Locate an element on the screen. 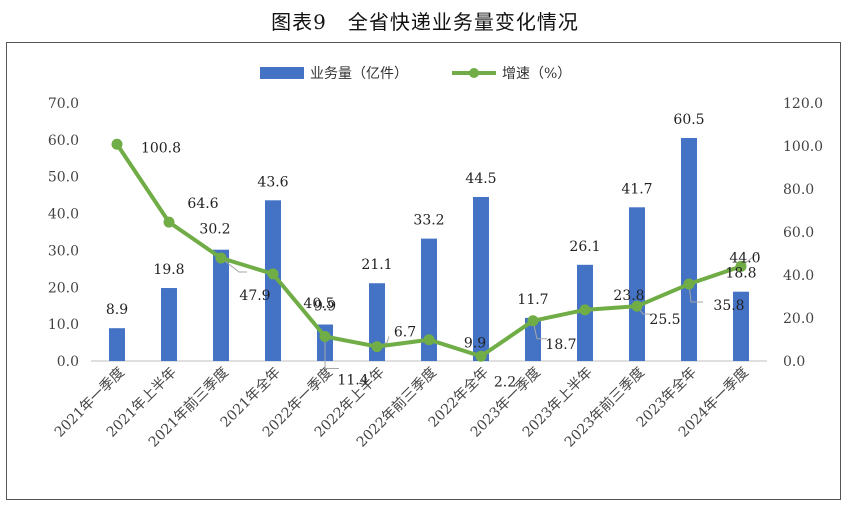 The image size is (850, 508). y-right-tick-label: 20.0 is located at coordinates (798, 319).